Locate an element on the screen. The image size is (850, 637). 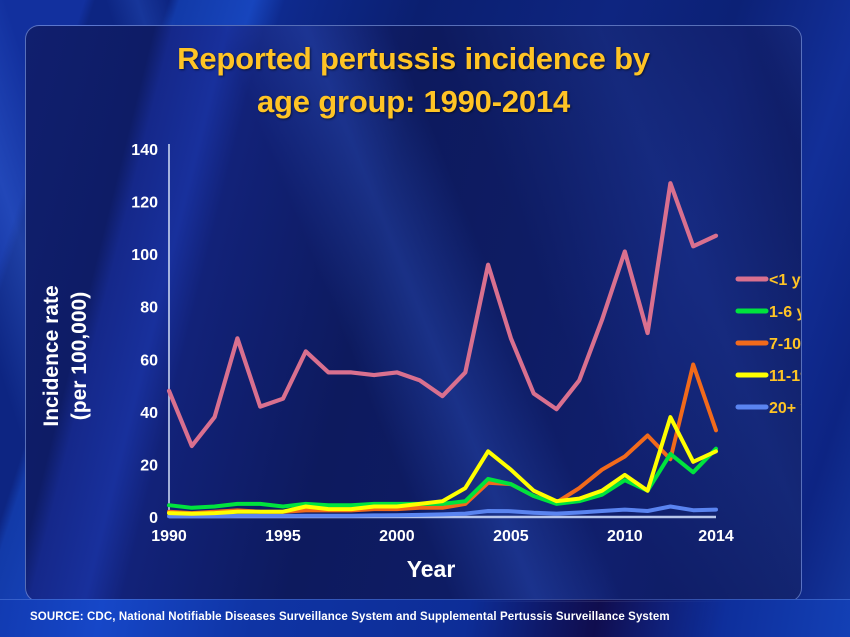
y-axis-tick: 140 is located at coordinates (144, 150).